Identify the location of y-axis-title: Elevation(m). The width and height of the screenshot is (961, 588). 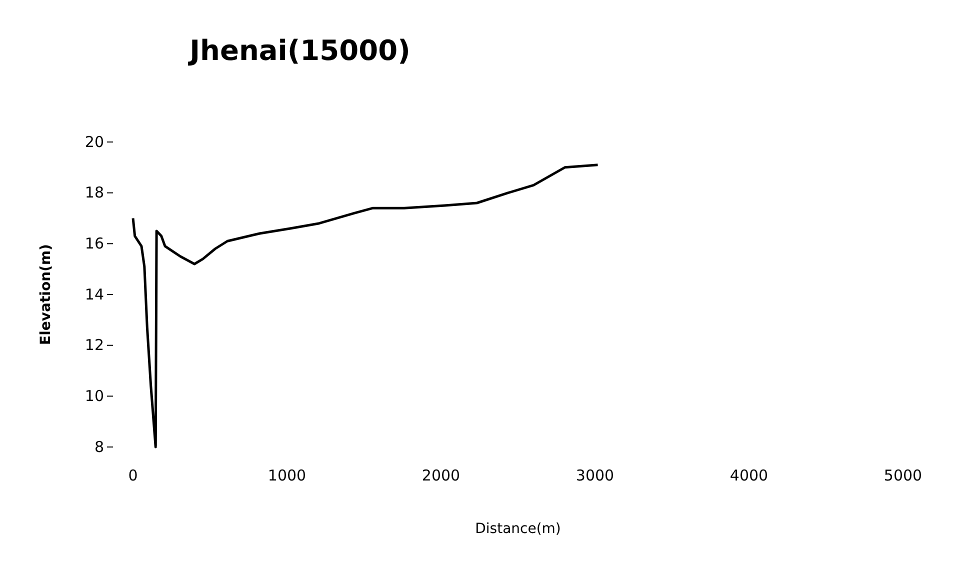
(46, 294).